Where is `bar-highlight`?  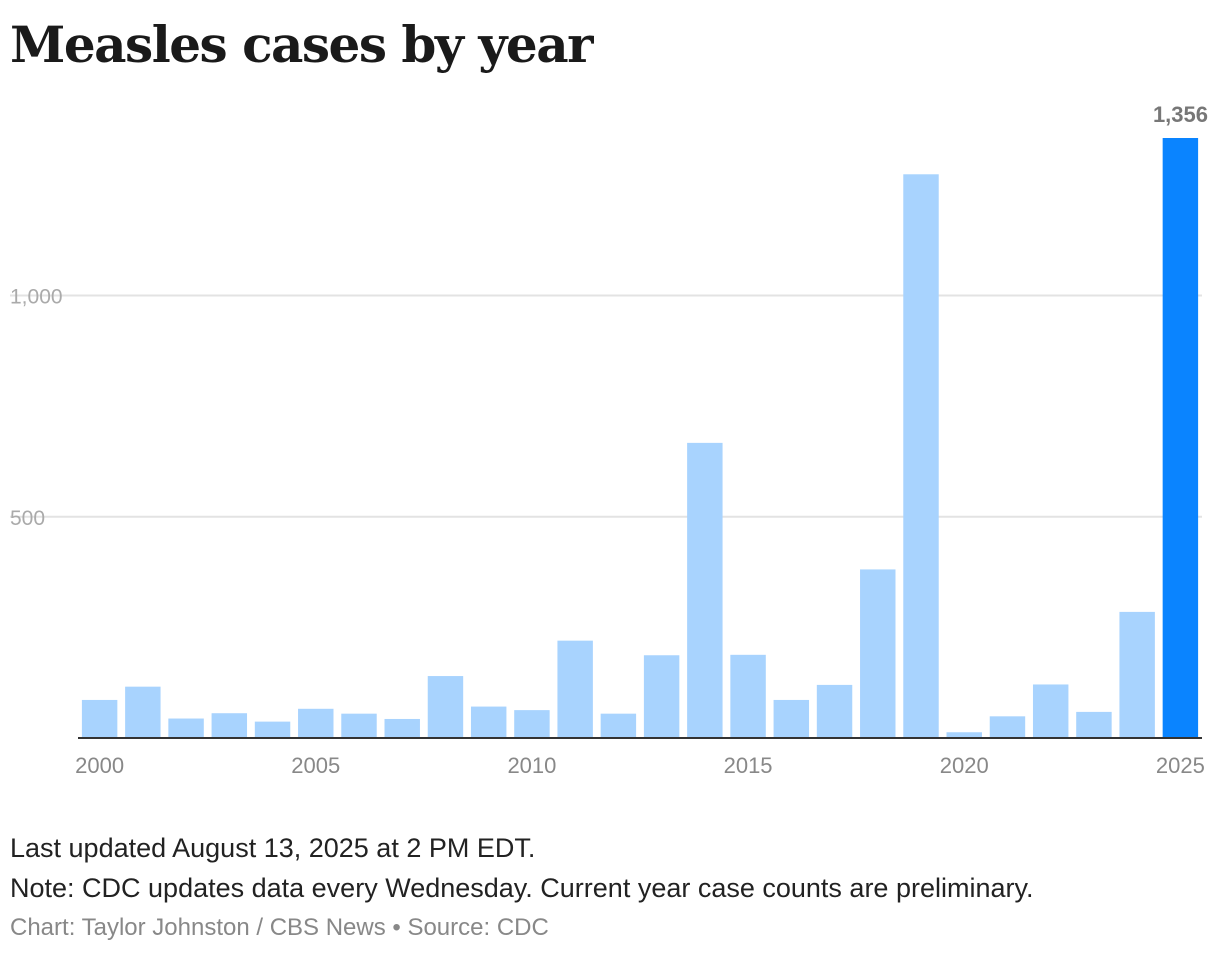
bar-highlight is located at coordinates (1180, 438).